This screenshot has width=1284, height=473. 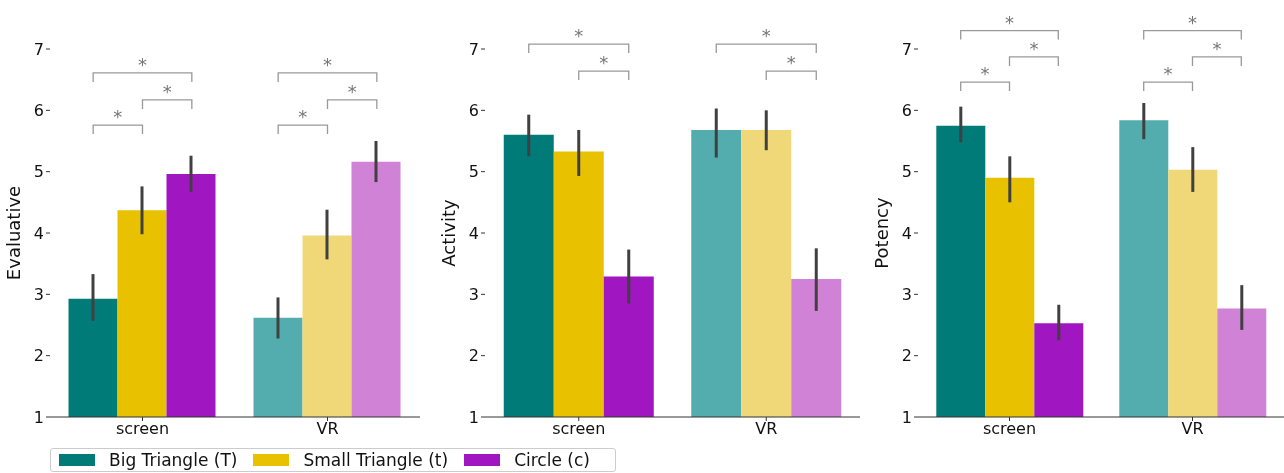 I want to click on legend-label: Big Triangle (T), so click(x=173, y=460).